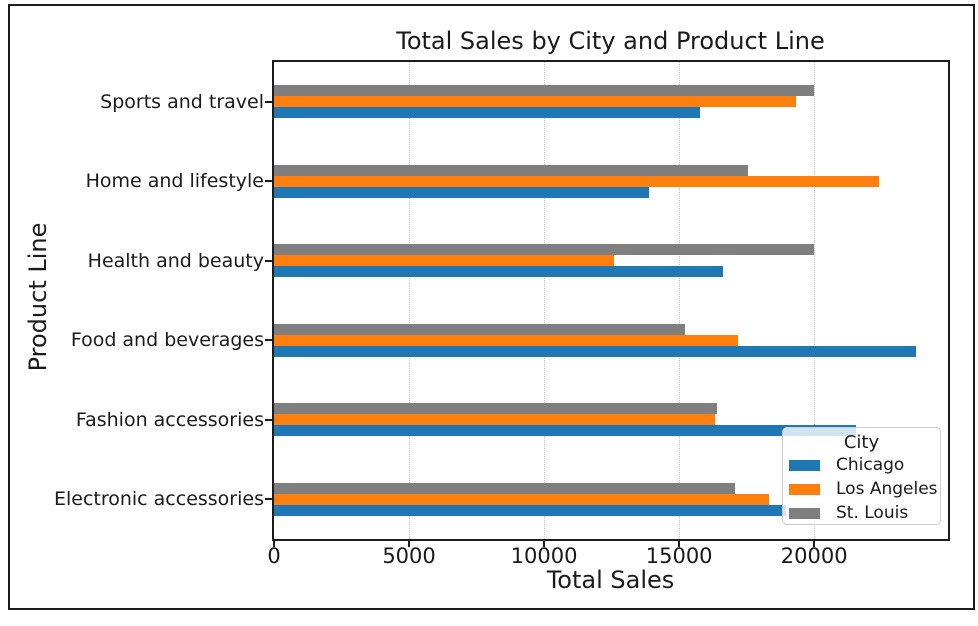  Describe the element at coordinates (577, 181) in the screenshot. I see `bar-los-angeles-home-and-lifestyle` at that location.